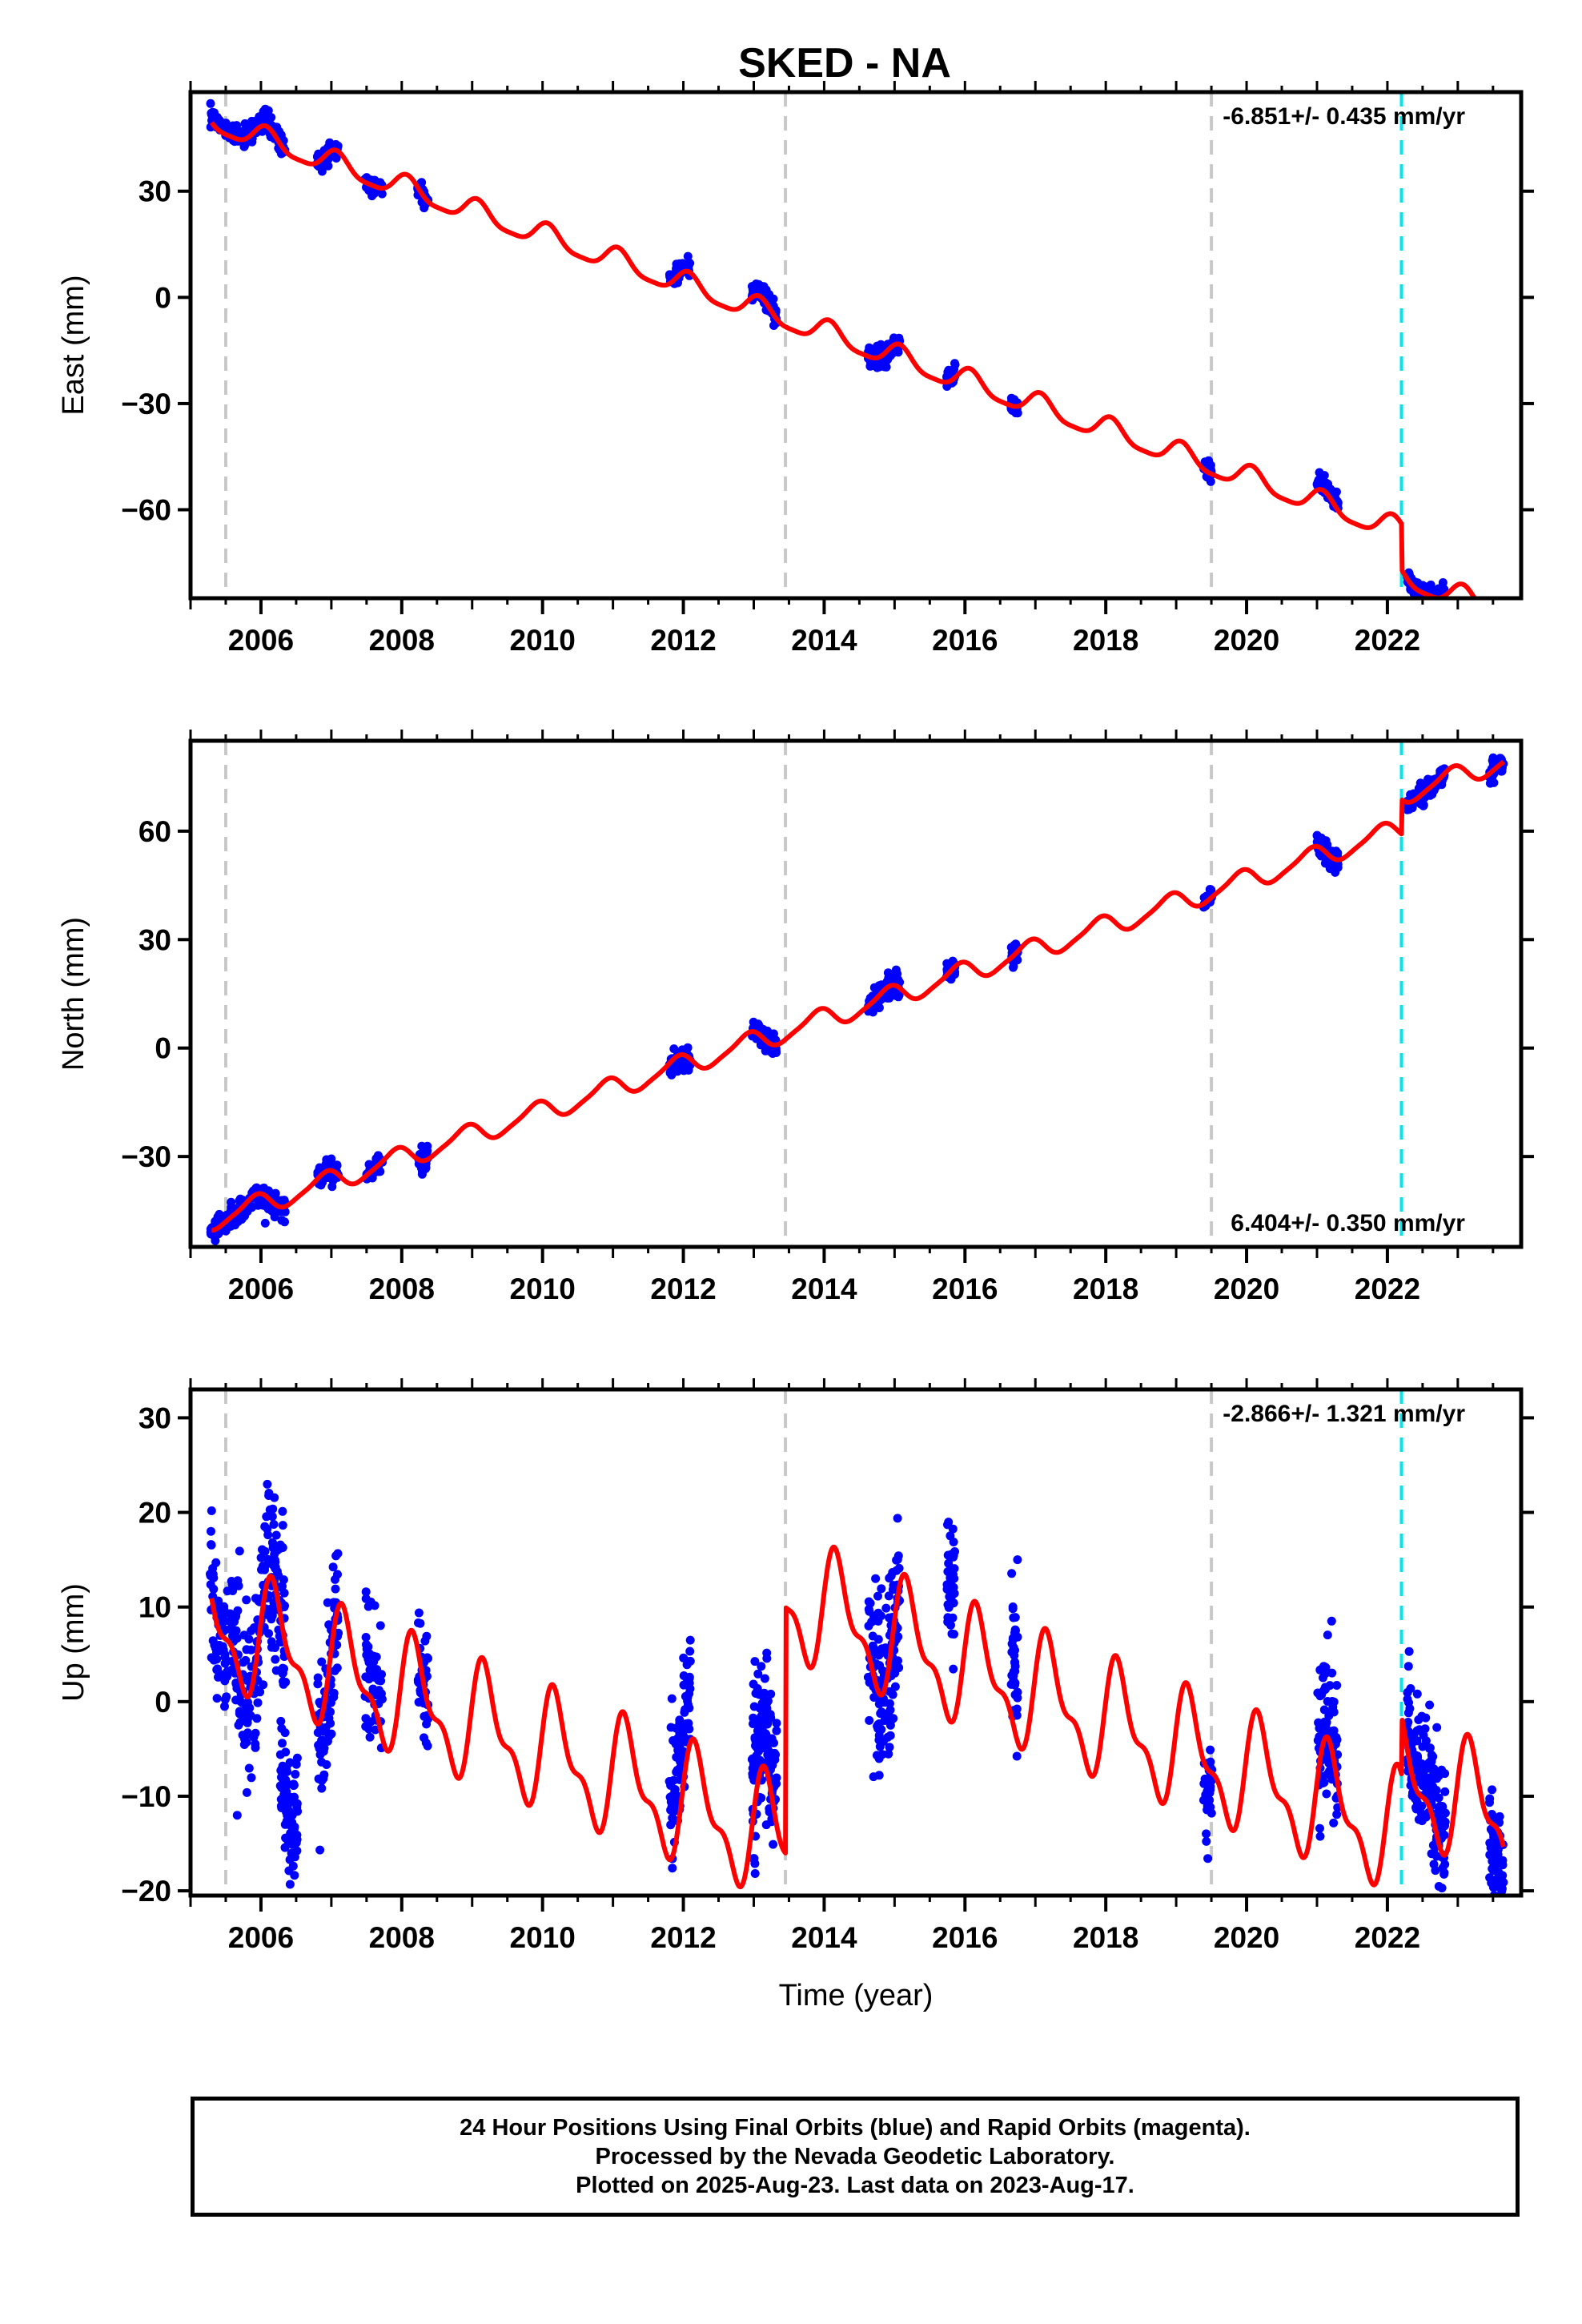  Describe the element at coordinates (163, 297) in the screenshot. I see `y-tick-label: 0` at that location.